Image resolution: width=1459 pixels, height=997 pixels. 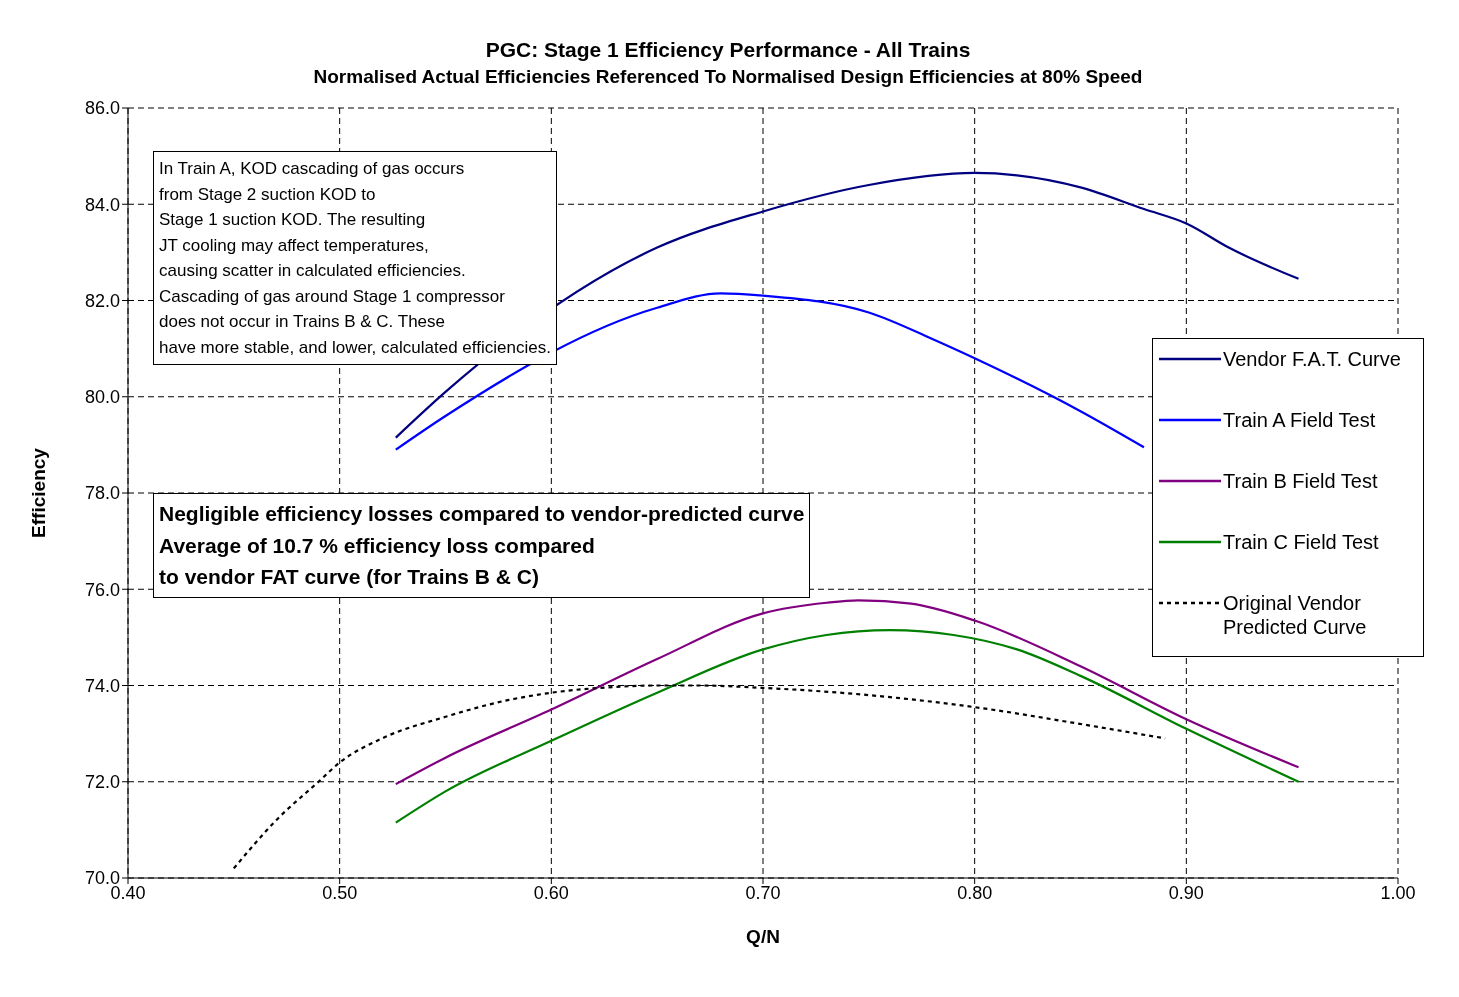 I want to click on legend-label: Vendor F.A.T. Curve, so click(x=1312, y=359).